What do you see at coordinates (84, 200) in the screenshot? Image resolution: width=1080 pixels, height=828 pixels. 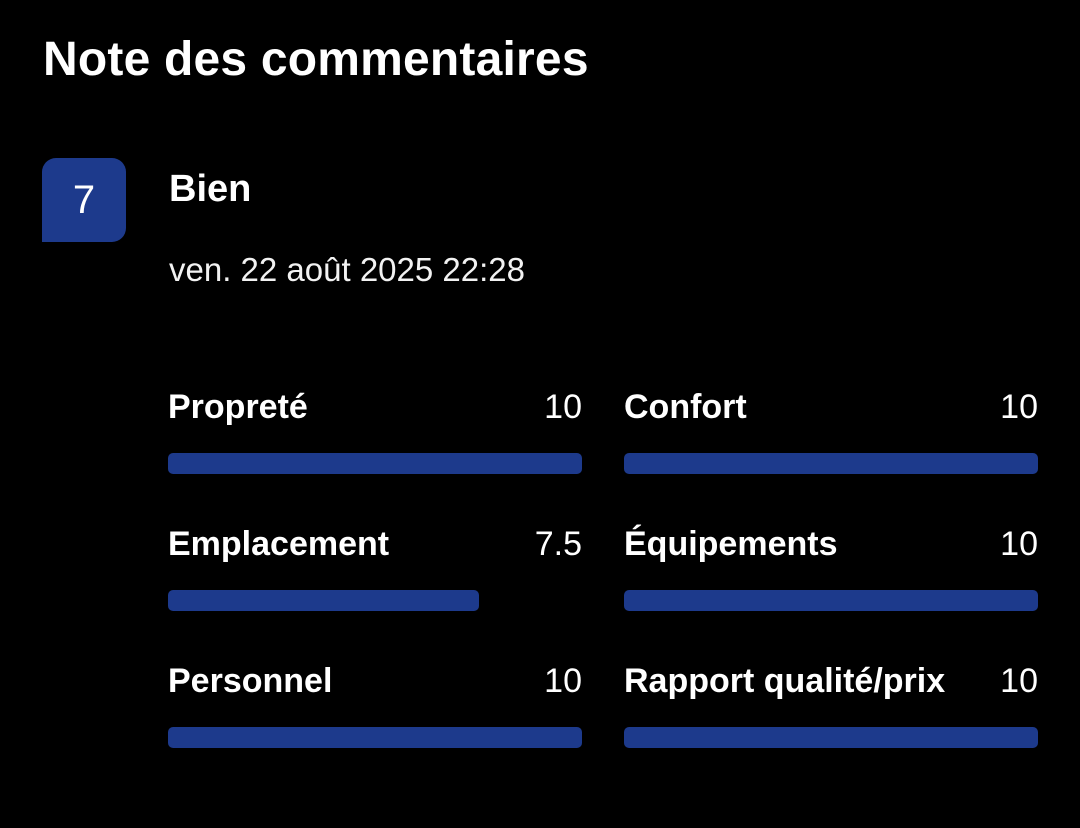 I see `score-badge: 7` at bounding box center [84, 200].